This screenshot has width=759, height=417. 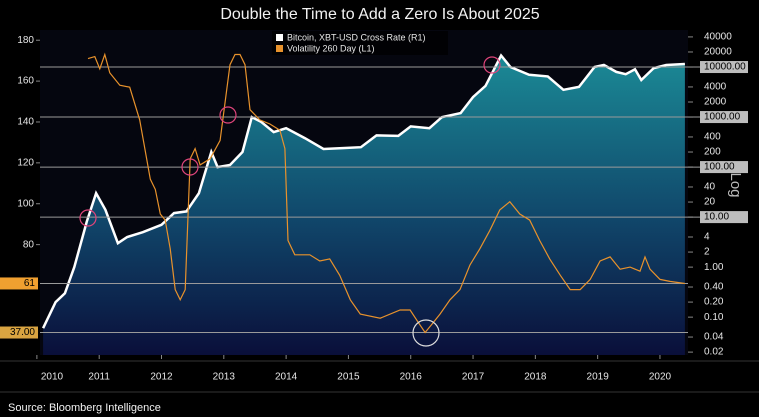 What do you see at coordinates (719, 167) in the screenshot?
I see `y2-tick-label: 100.00` at bounding box center [719, 167].